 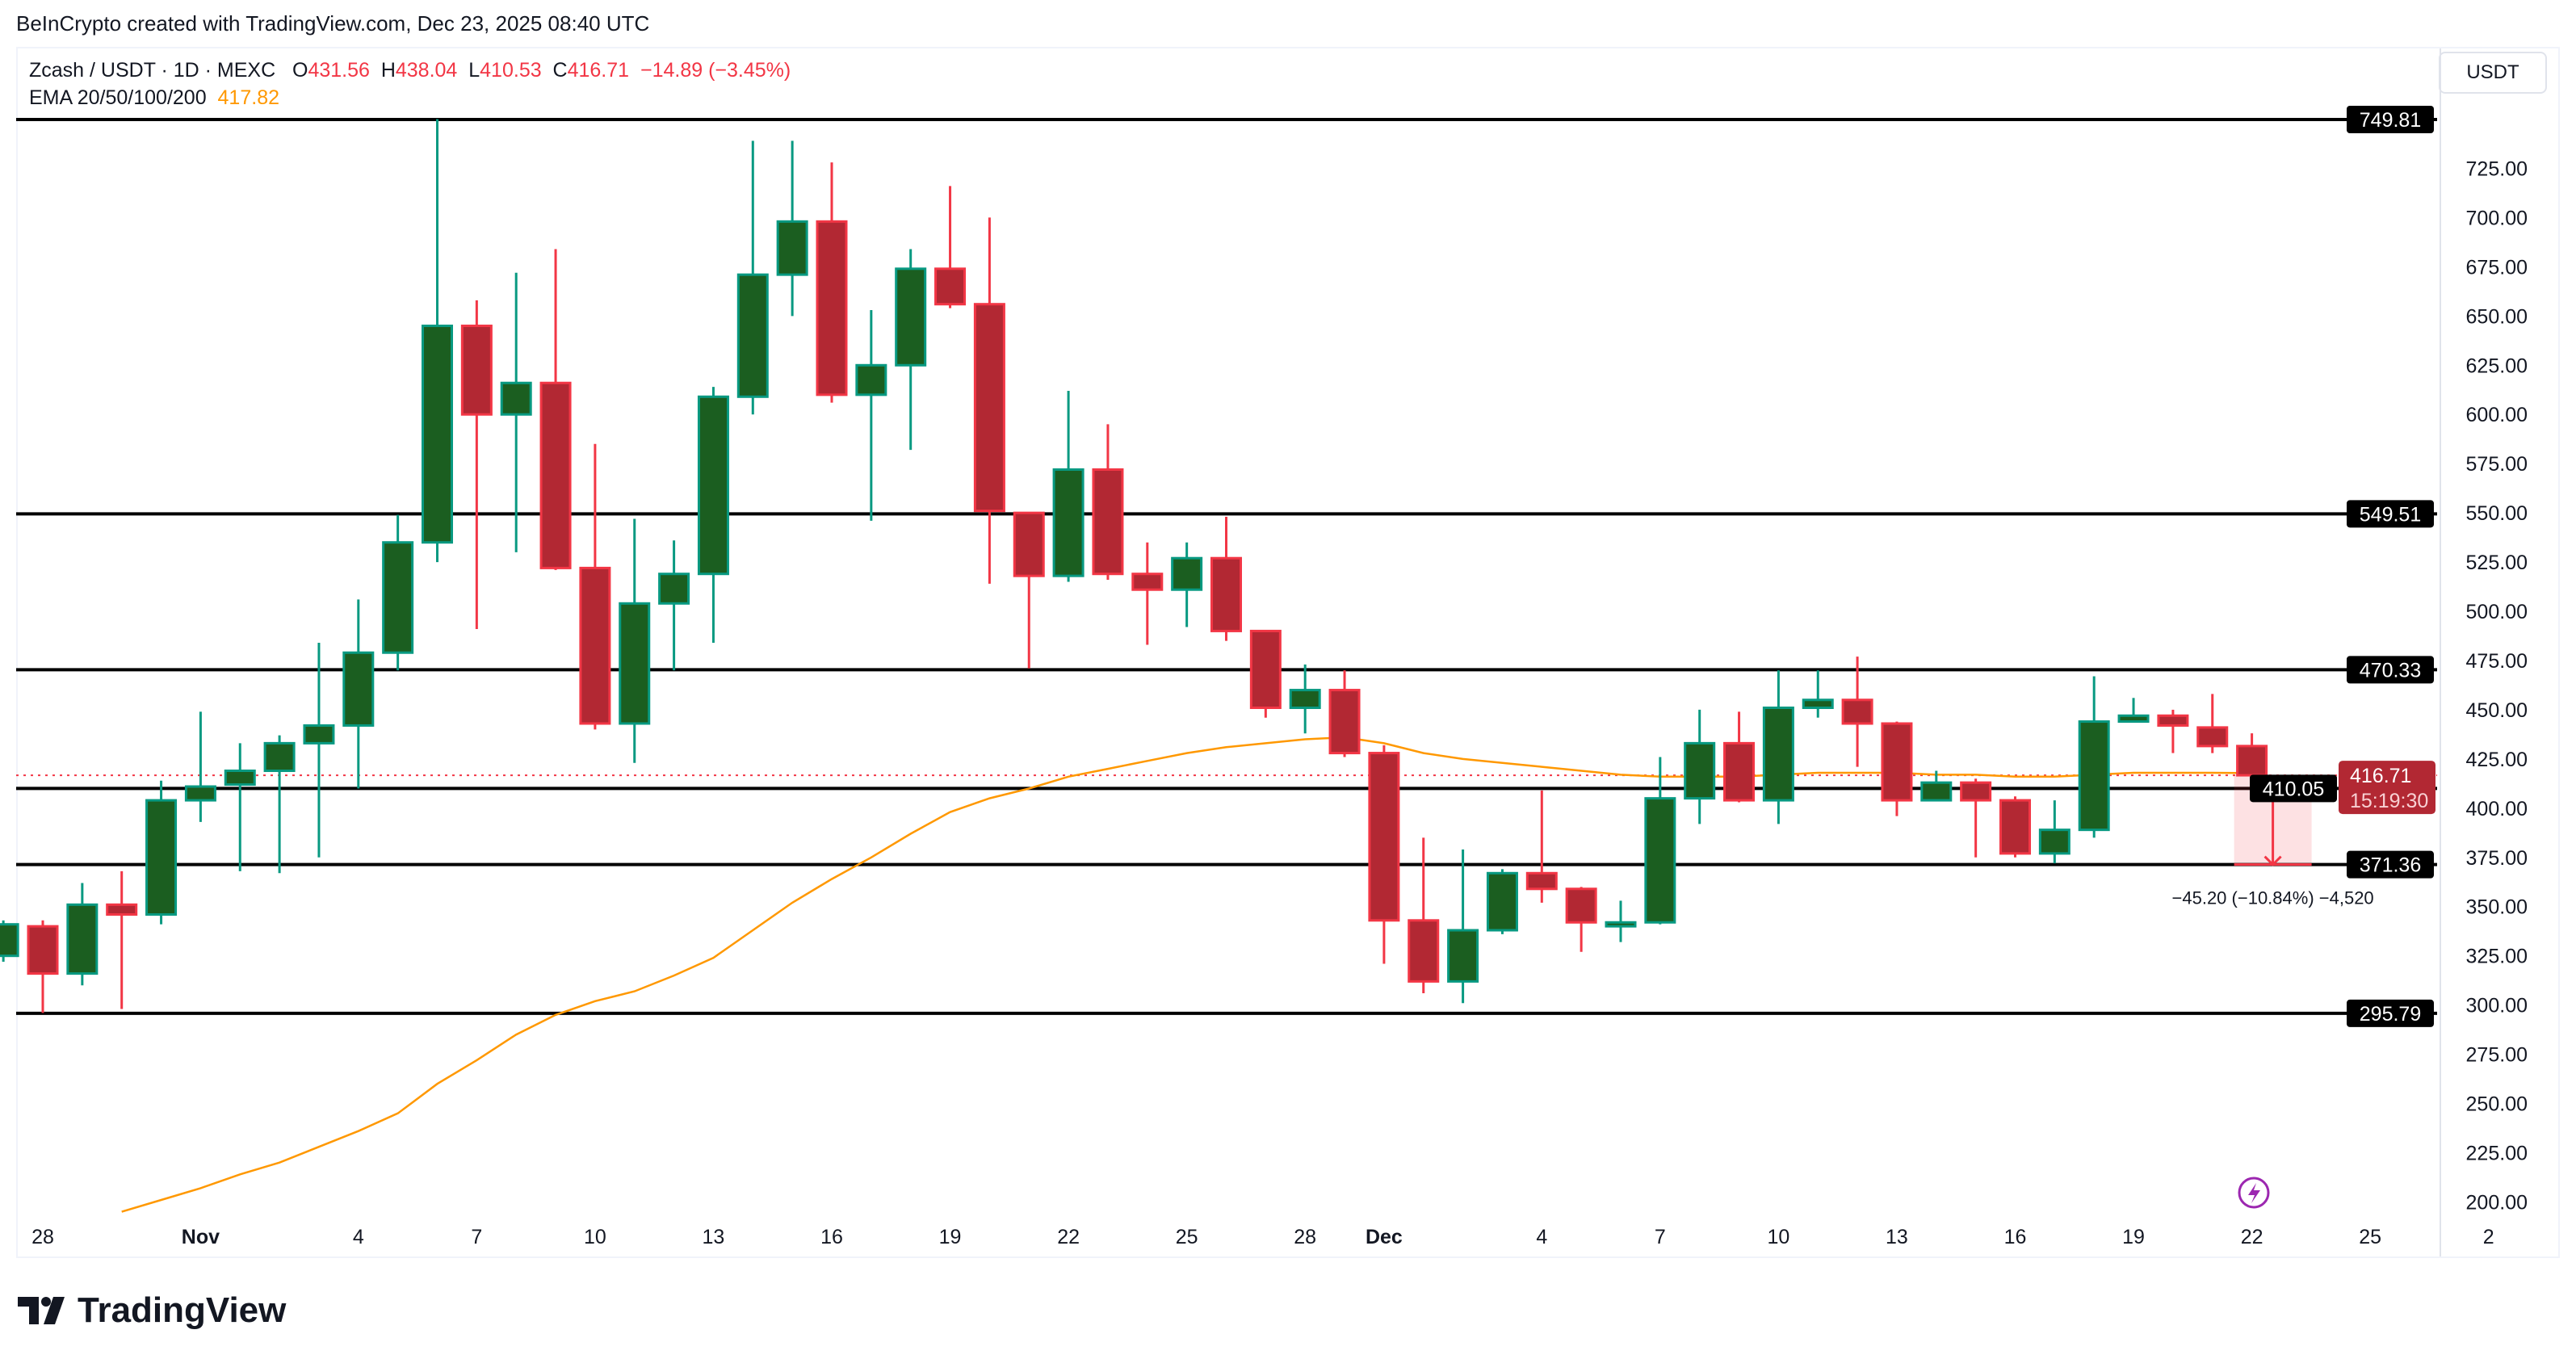 I want to click on x-tick-label: Dec, so click(x=1384, y=1237).